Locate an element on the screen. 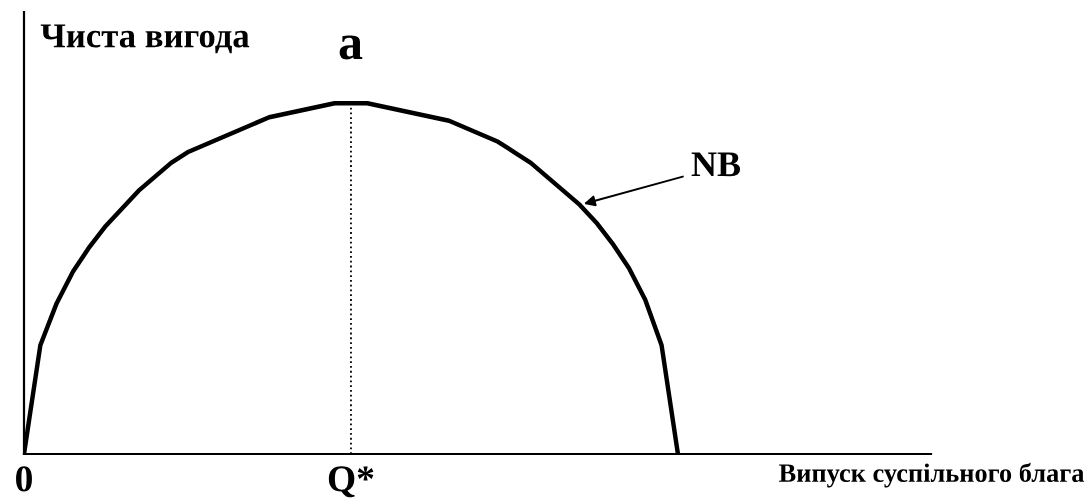  y-axis-title: Чиста вигода is located at coordinates (145, 39).